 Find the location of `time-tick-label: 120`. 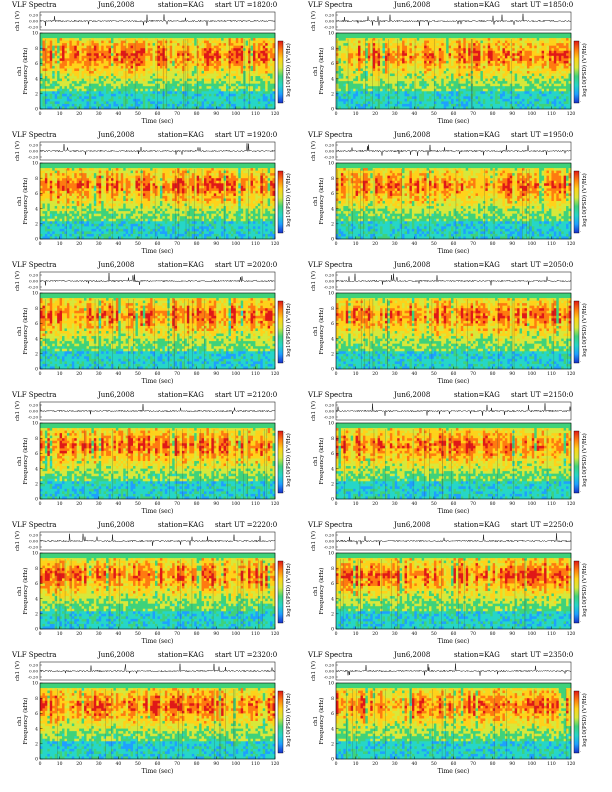

time-tick-label: 120 is located at coordinates (275, 114).